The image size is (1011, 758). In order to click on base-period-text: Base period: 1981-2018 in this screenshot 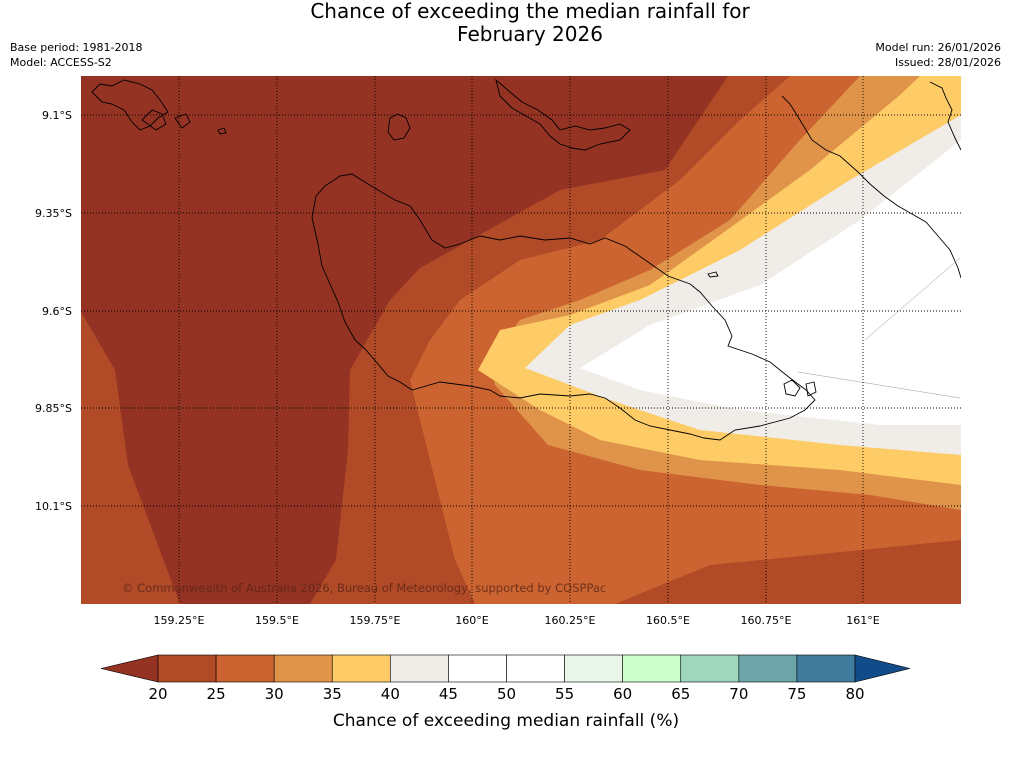, I will do `click(76, 47)`.